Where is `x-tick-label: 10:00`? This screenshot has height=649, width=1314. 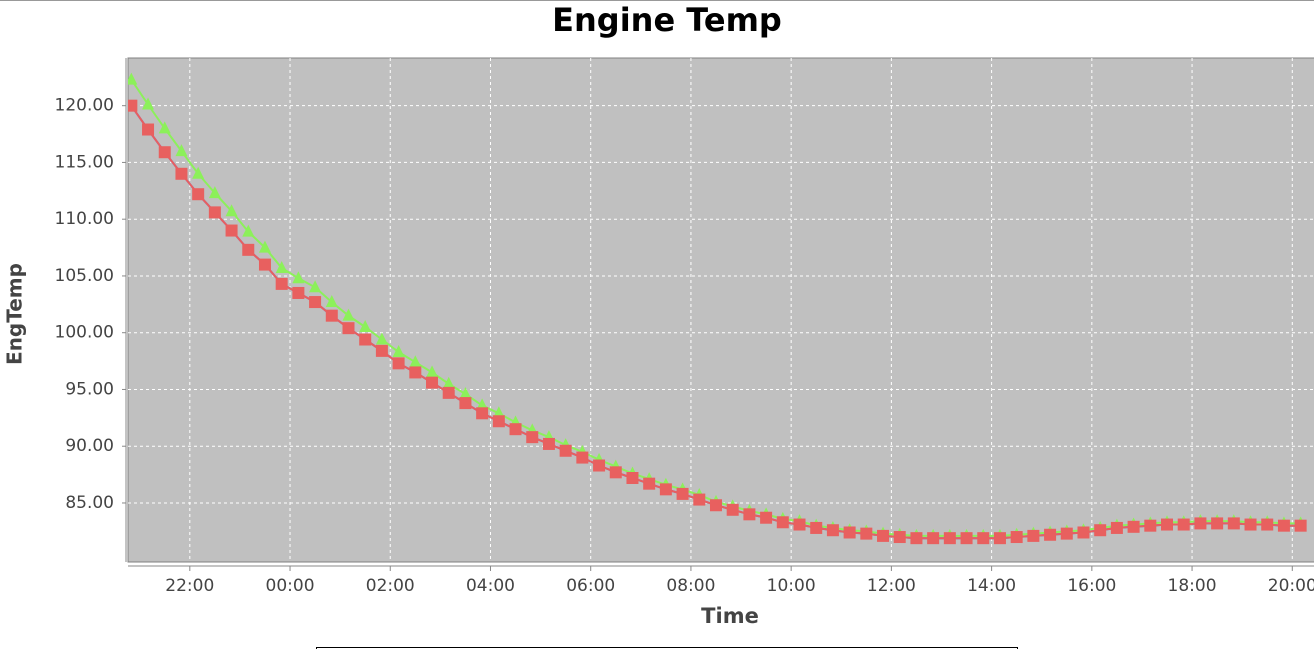 x-tick-label: 10:00 is located at coordinates (791, 586).